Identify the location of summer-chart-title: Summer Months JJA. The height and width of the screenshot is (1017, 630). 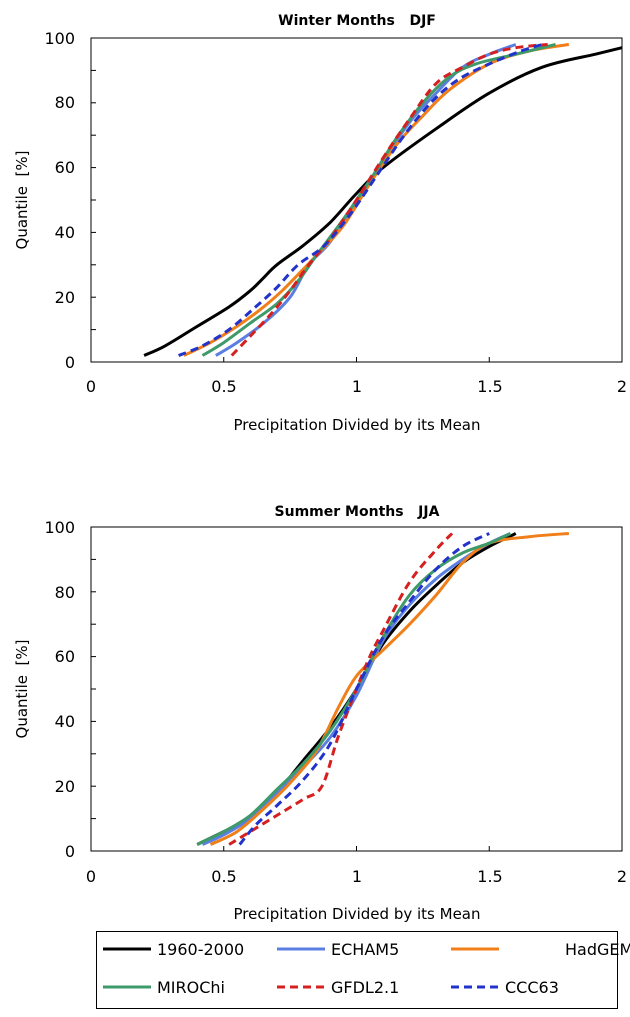
(357, 512).